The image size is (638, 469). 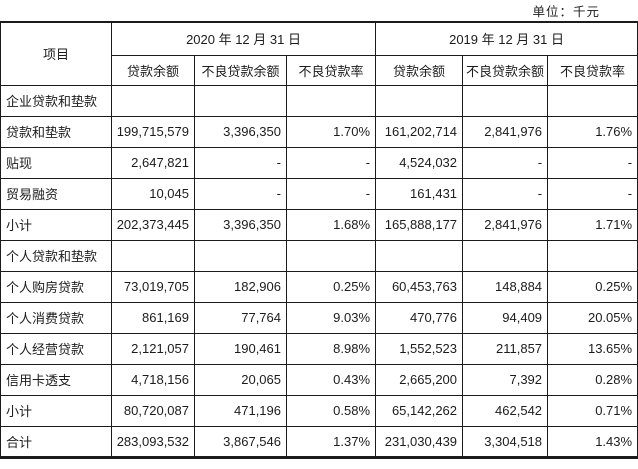 I want to click on col-header-npl-ratio-2019: 不良贷款率, so click(x=592, y=70).